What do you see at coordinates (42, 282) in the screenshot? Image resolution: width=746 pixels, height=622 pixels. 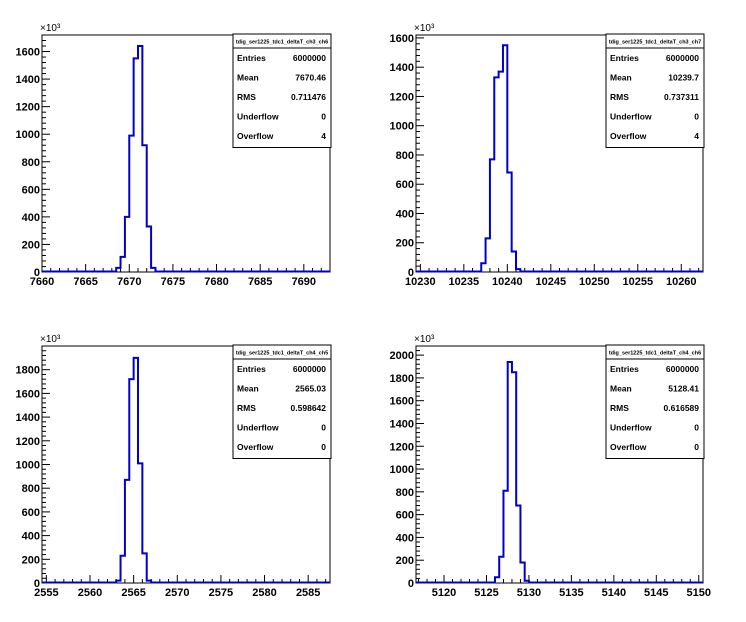 I see `x-tick-label: 7660` at bounding box center [42, 282].